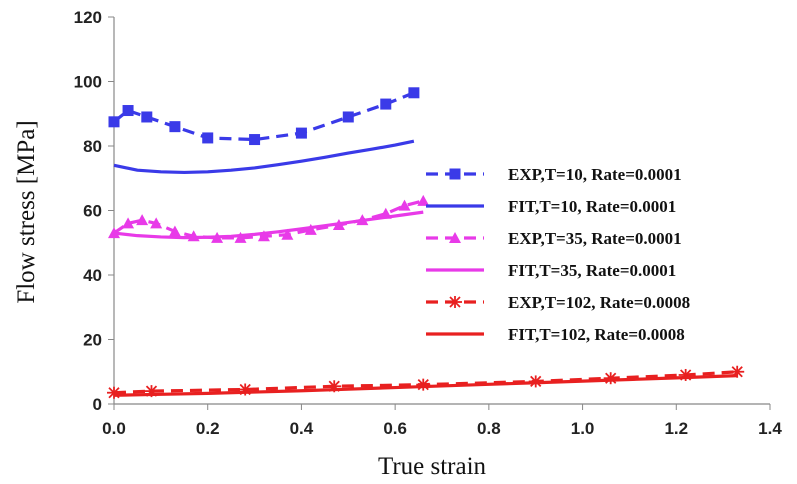 This screenshot has height=484, width=797. Describe the element at coordinates (595, 238) in the screenshot. I see `legend-label: EXP,T=35, Rate=0.0001` at that location.